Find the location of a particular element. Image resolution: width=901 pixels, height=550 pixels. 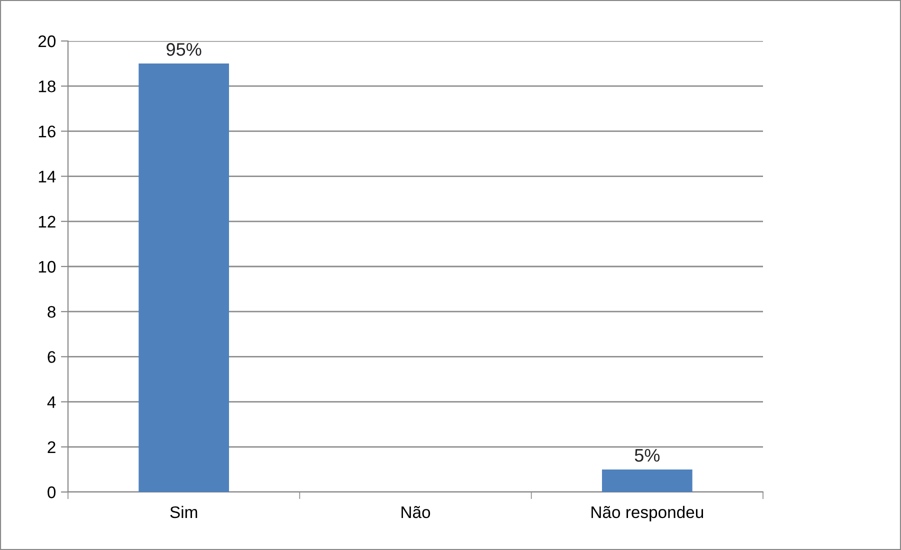

y-tick-label: 12 is located at coordinates (47, 222).